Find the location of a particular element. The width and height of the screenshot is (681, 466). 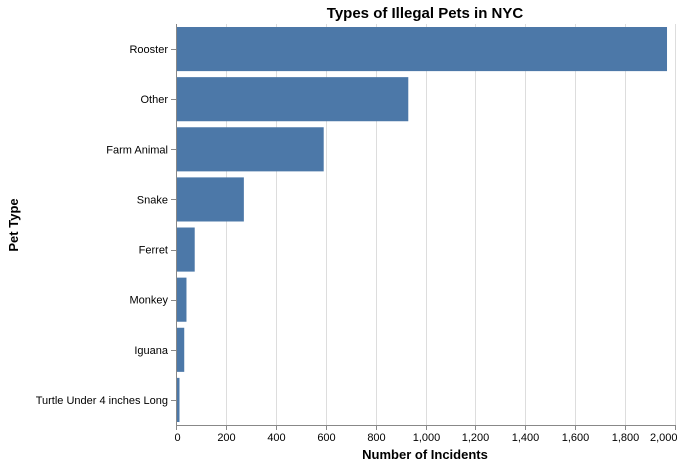

y-tick-label: Rooster is located at coordinates (148, 50).